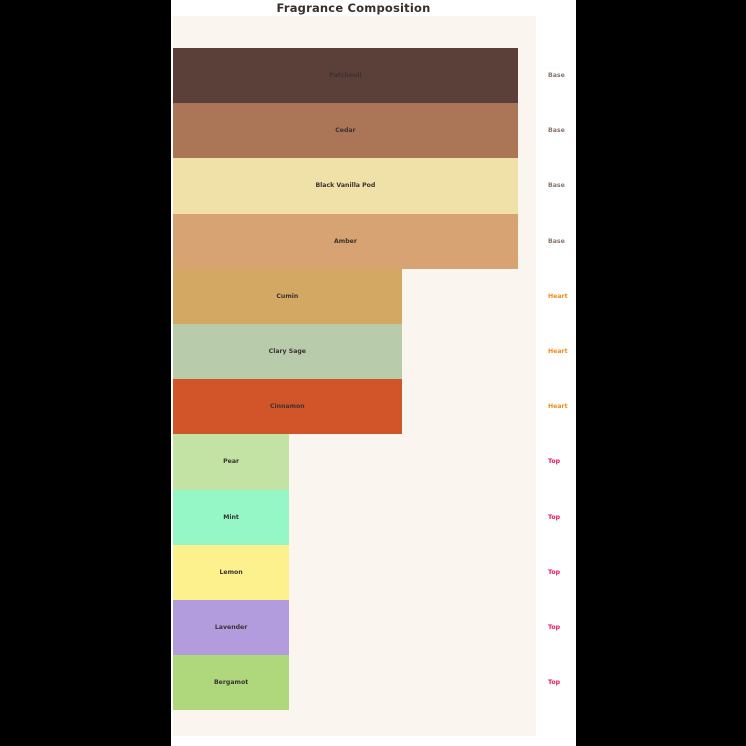 This screenshot has width=746, height=746. Describe the element at coordinates (231, 683) in the screenshot. I see `bar-bergamot` at that location.